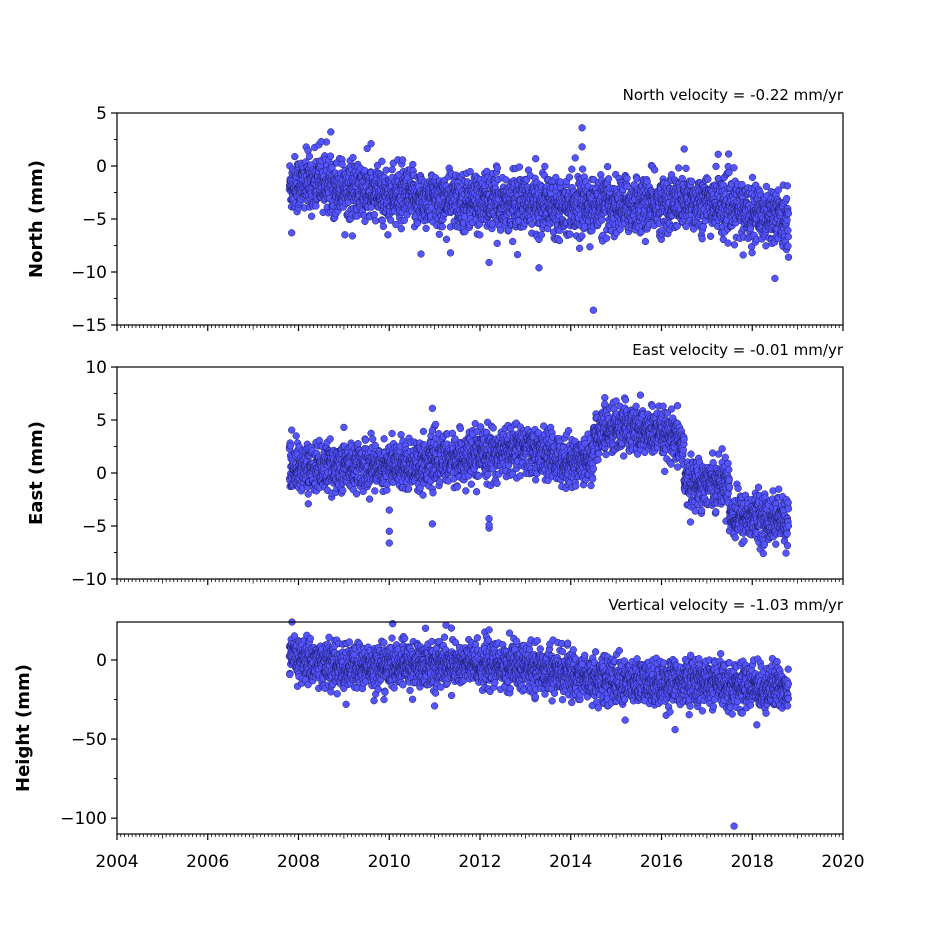 The height and width of the screenshot is (937, 937). What do you see at coordinates (539, 474) in the screenshot?
I see `east-scatter-points` at bounding box center [539, 474].